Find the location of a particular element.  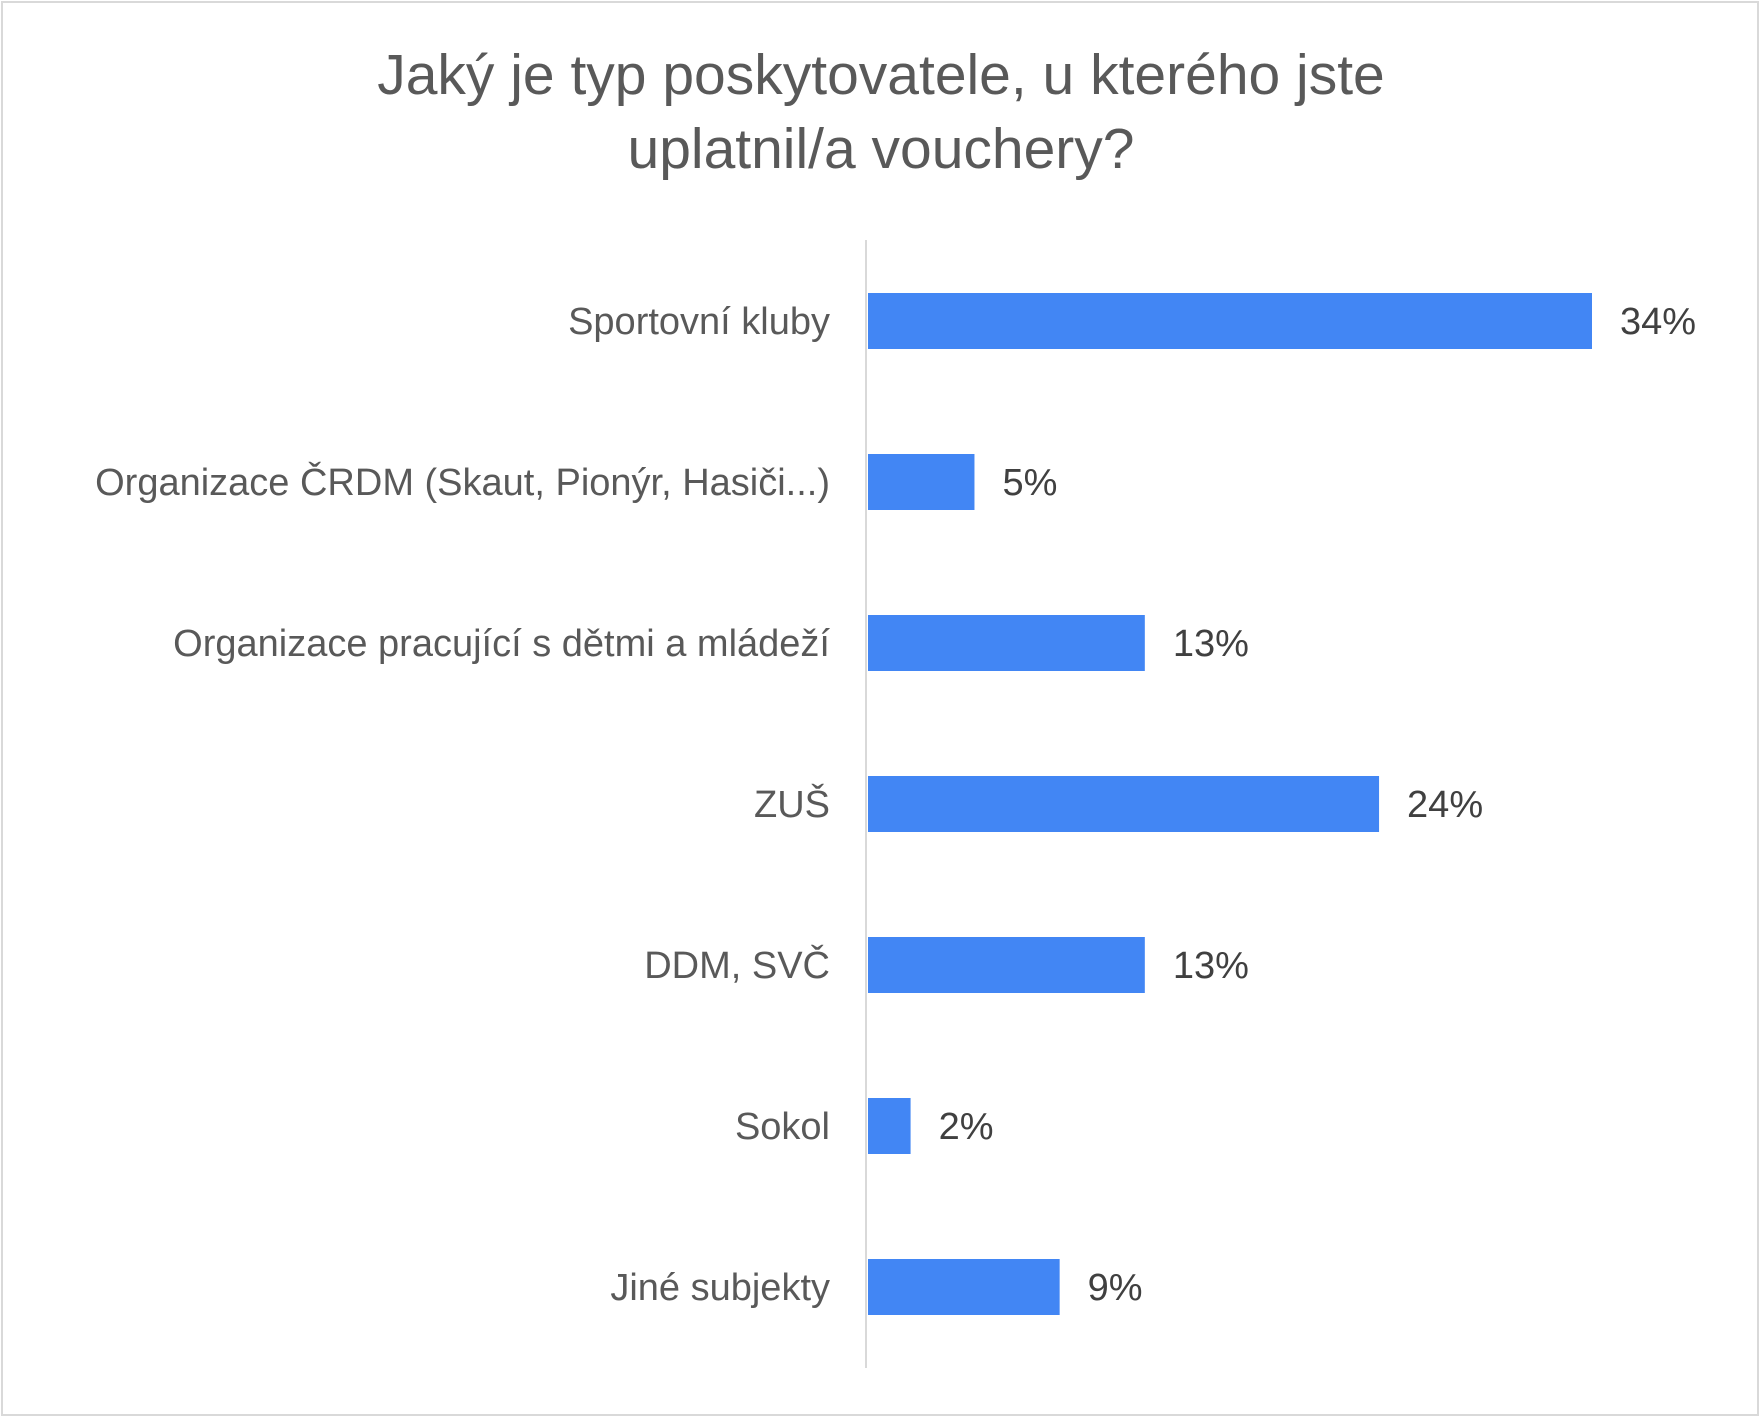

value-label-4: 24% is located at coordinates (1445, 805).